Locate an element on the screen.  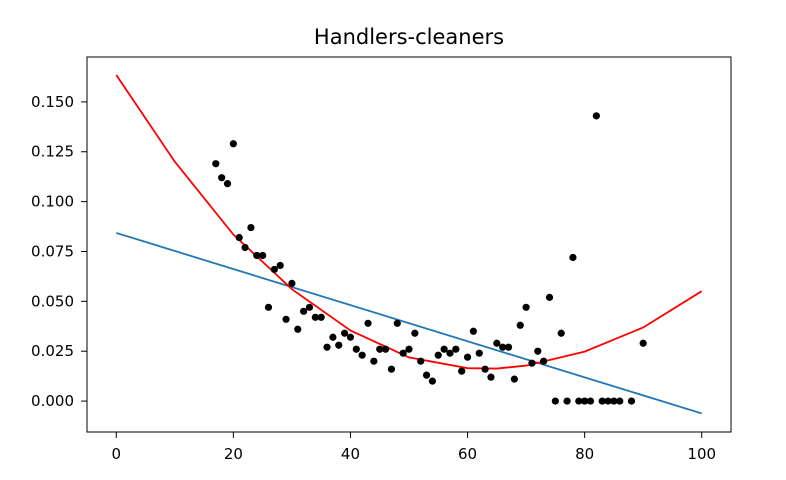
y-axis: 0.000 0.025 0.050 0.075 0.100 0.125 0.150 is located at coordinates (59, 251).